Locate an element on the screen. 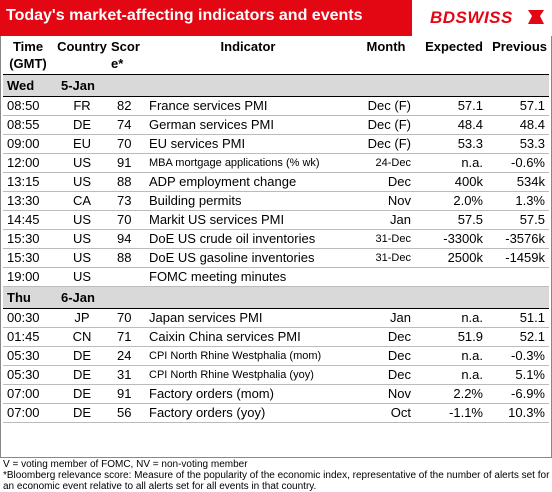 The width and height of the screenshot is (552, 492). cell-previous: -0.6% is located at coordinates (519, 163).